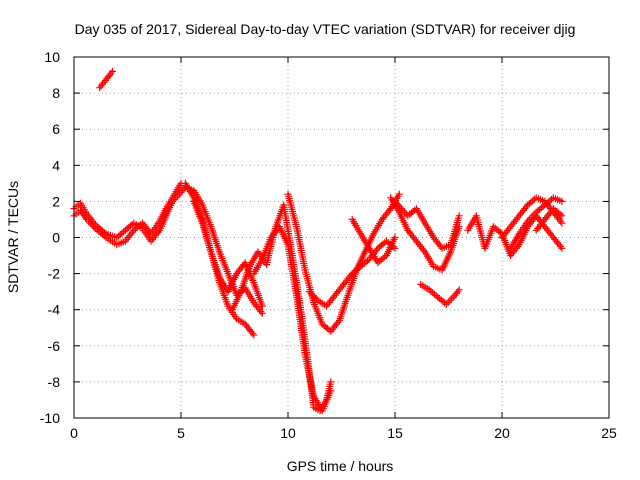 This screenshot has width=640, height=480. I want to click on y-tick-label: 10, so click(52, 57).